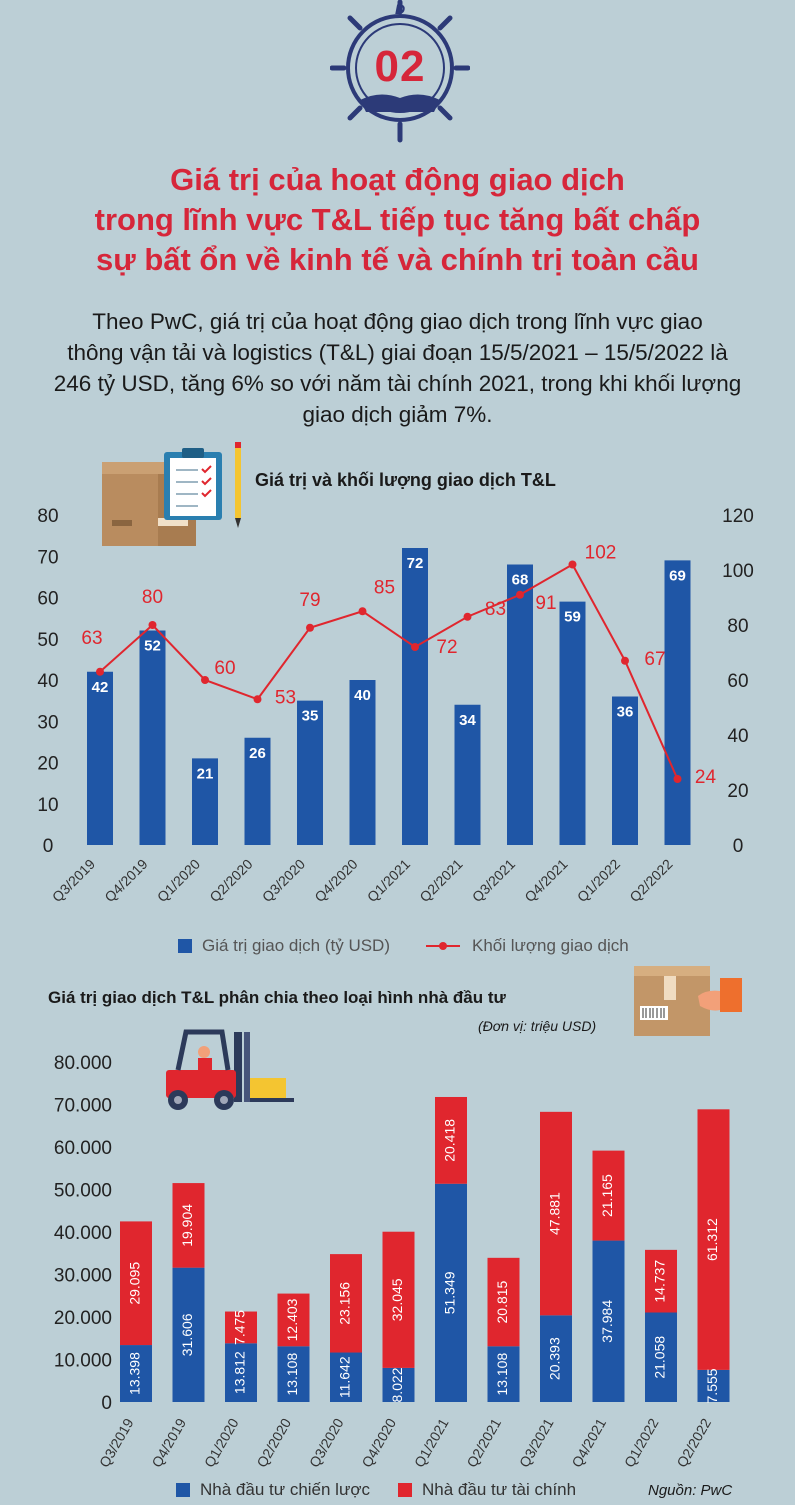 The image size is (795, 1505). I want to click on strategic-bar-label: 13.812, so click(240, 1372).